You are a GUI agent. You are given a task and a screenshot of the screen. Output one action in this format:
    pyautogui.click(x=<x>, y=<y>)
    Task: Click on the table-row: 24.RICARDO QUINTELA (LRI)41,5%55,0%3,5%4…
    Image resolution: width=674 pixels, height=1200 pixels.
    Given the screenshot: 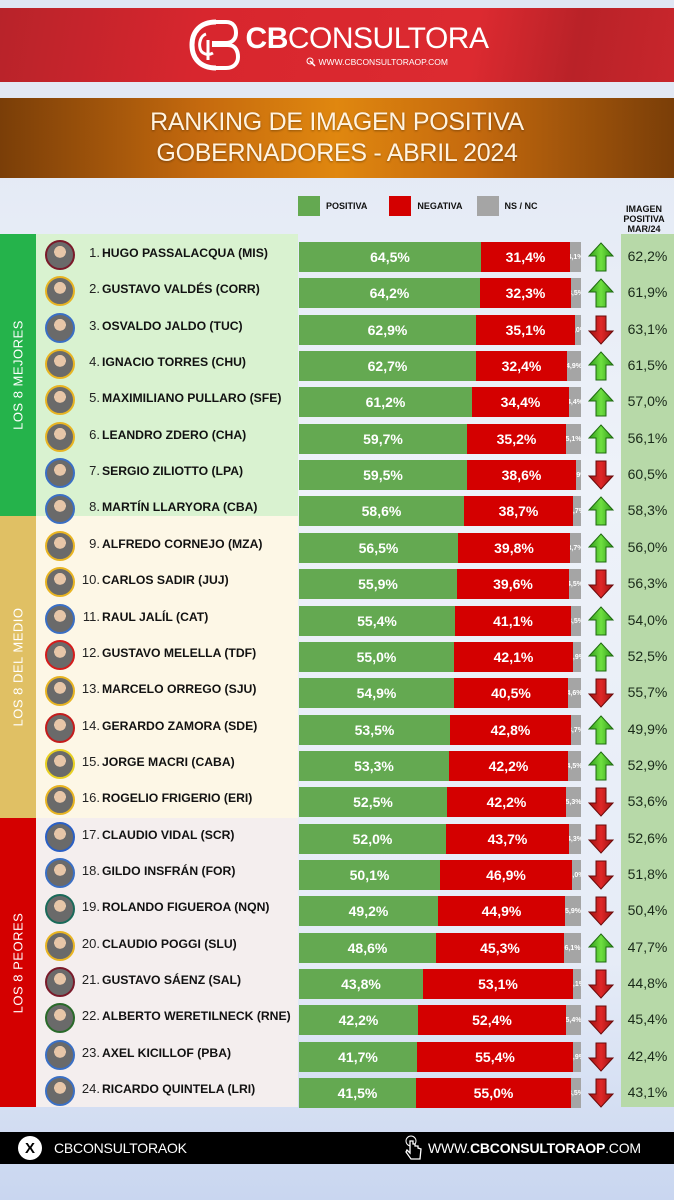 What is the action you would take?
    pyautogui.click(x=337, y=1090)
    